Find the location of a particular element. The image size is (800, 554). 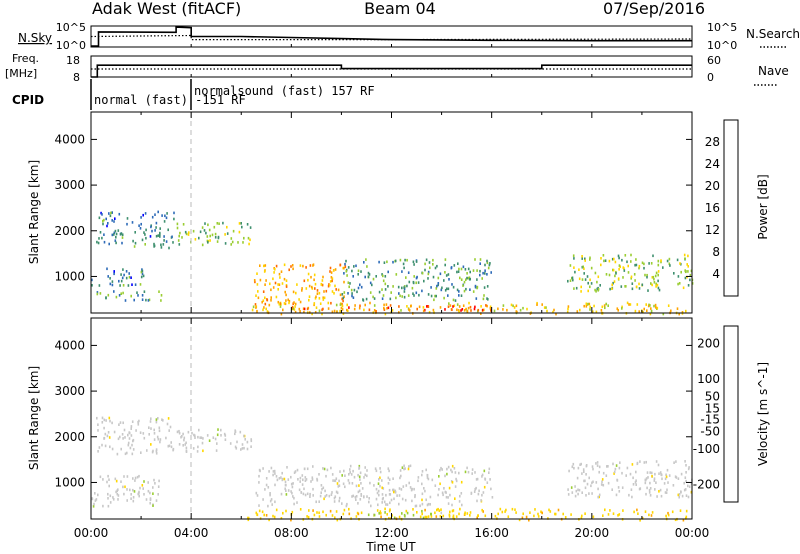

colorbar-frame is located at coordinates (731, 208).